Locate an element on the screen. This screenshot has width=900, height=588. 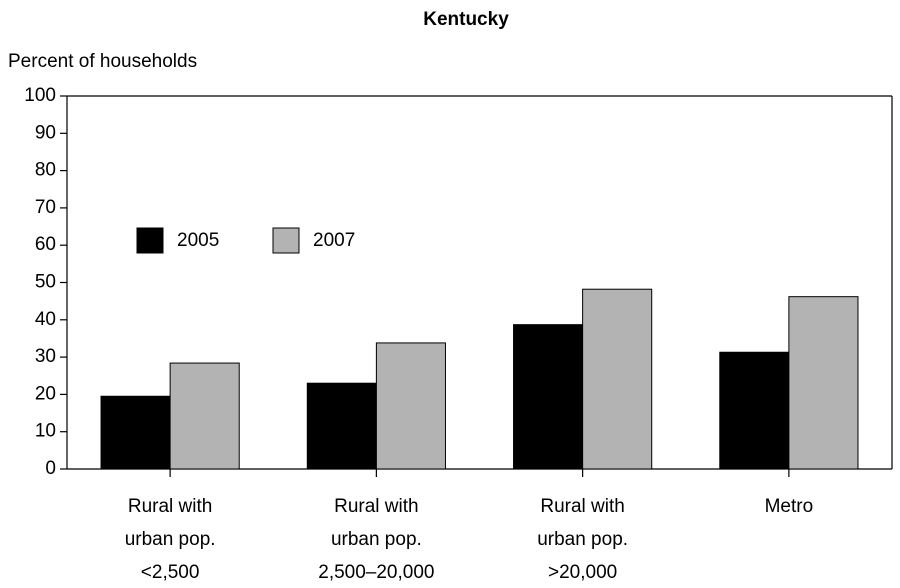
x-tick-label-line: <2,500 is located at coordinates (170, 572).